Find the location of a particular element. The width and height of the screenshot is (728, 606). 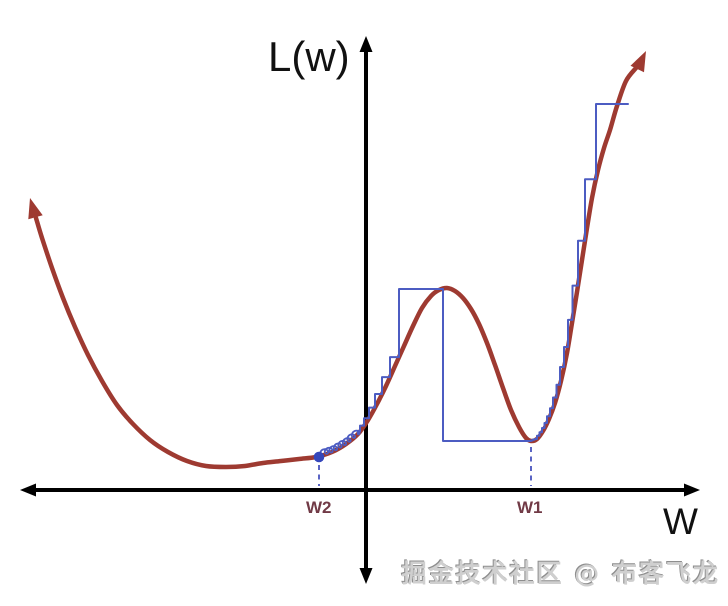

x-axis-right-arrow is located at coordinates (692, 490).